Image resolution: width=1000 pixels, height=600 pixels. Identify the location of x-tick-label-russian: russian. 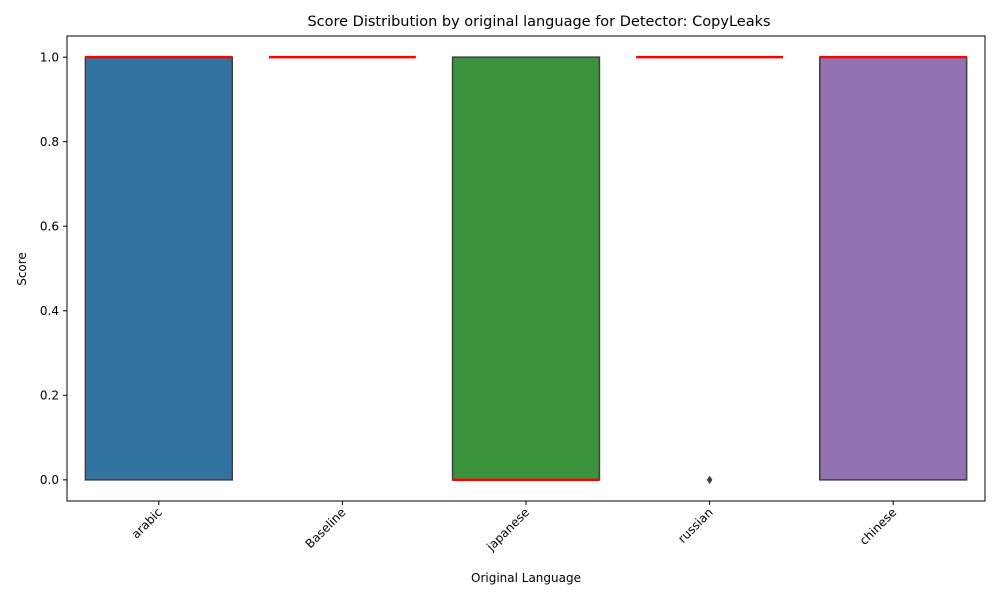
(695, 525).